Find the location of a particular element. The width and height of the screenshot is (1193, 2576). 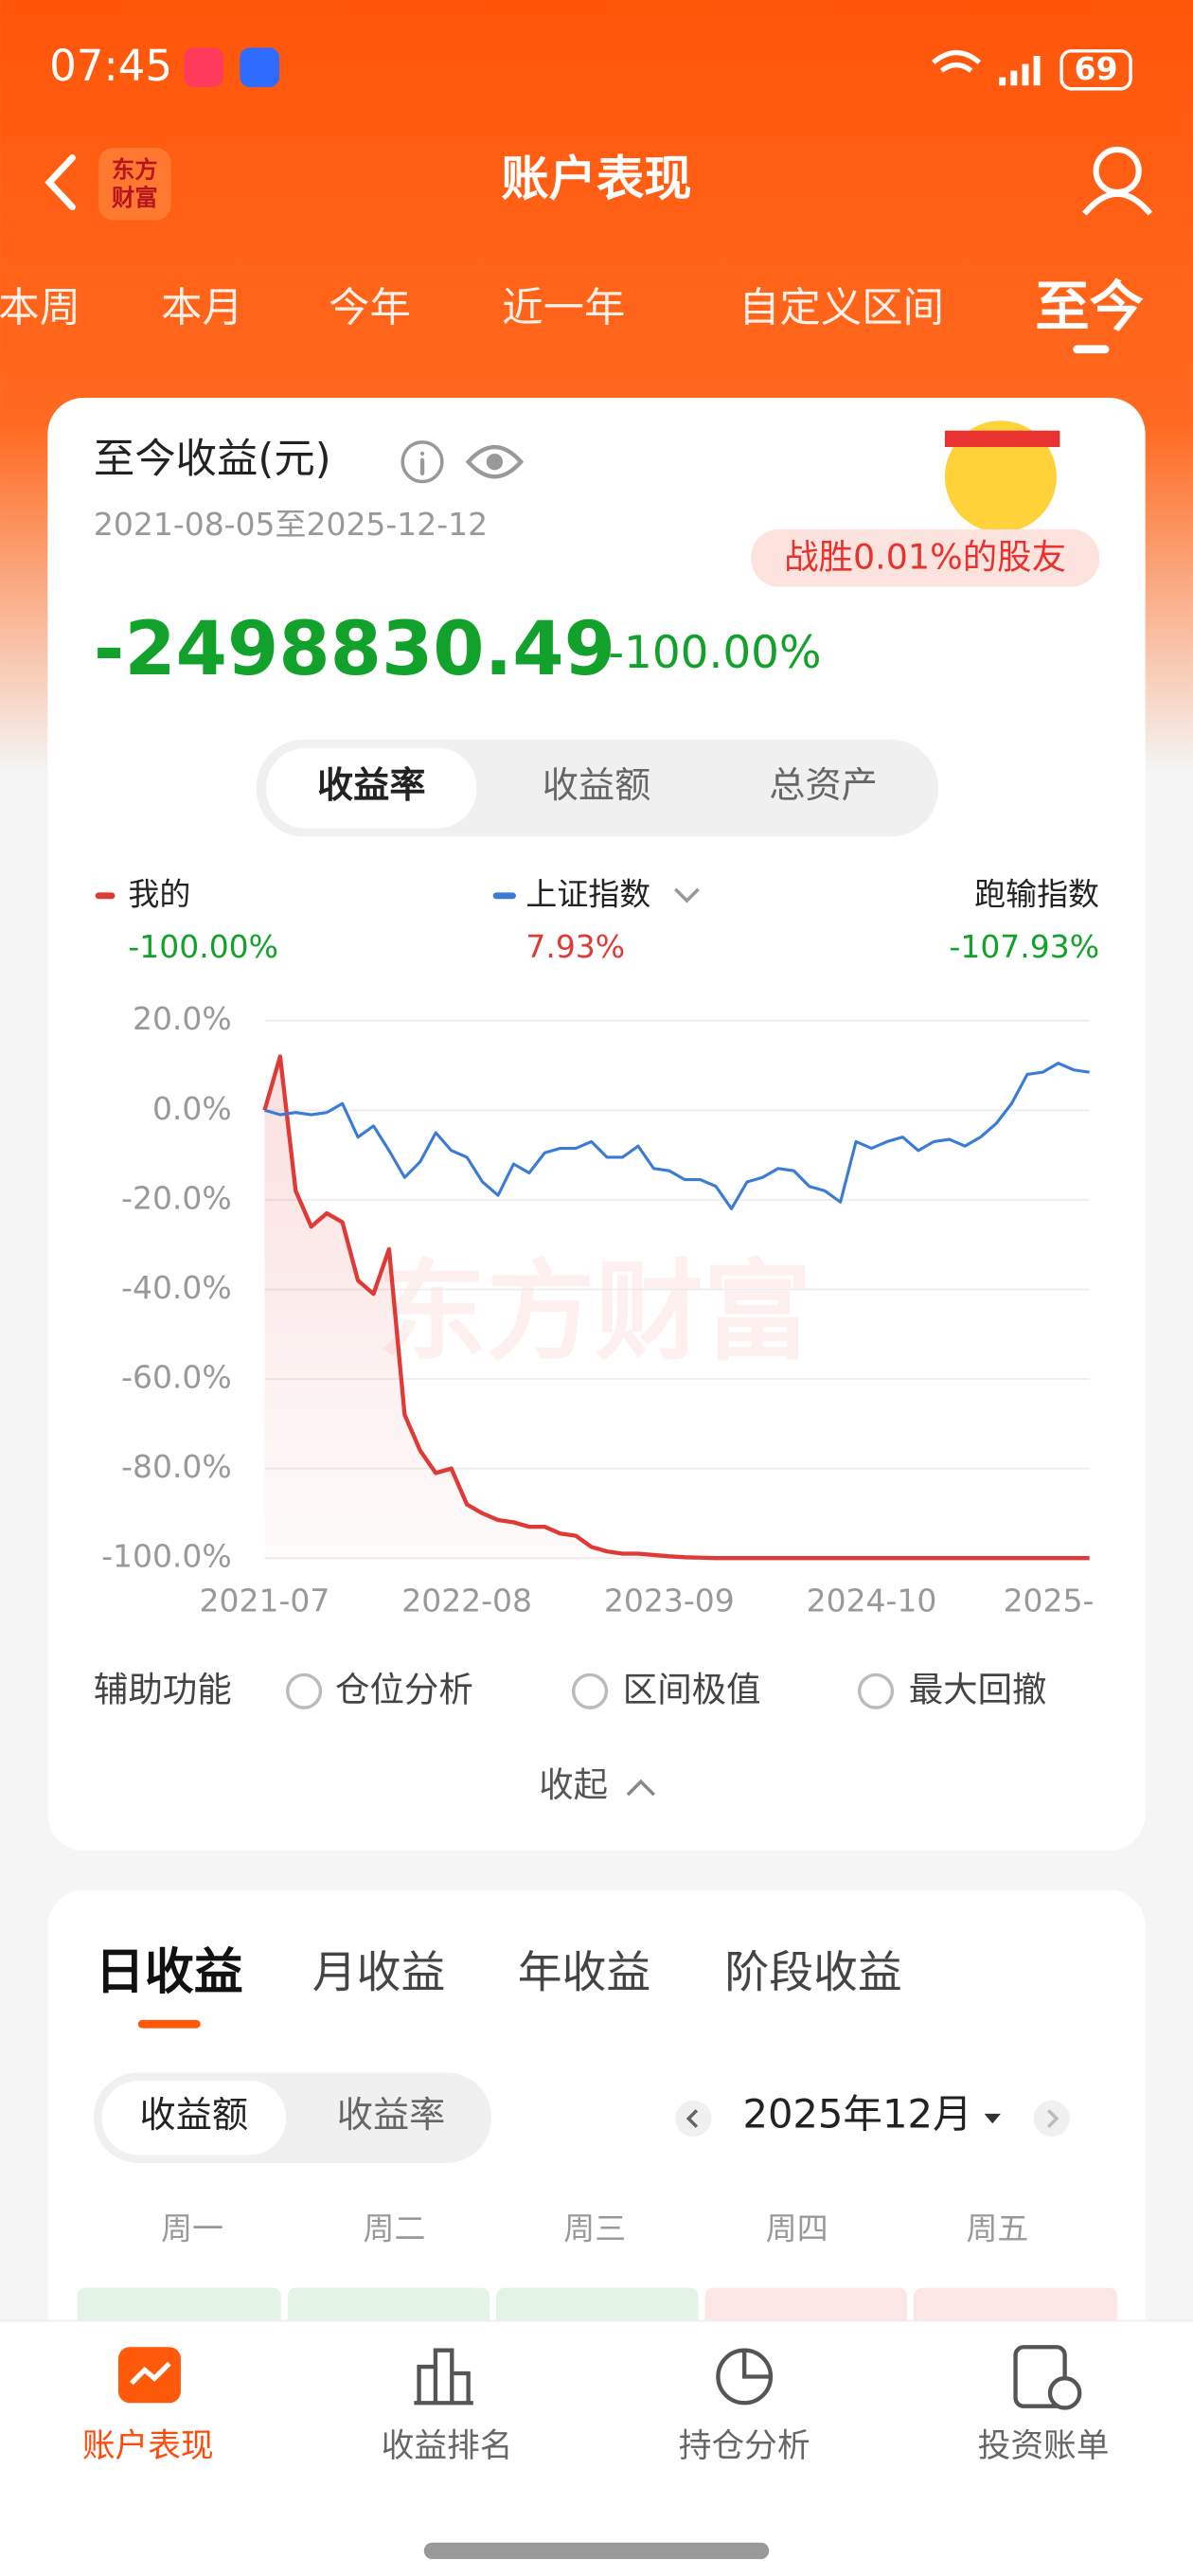

weekday: 周一 is located at coordinates (192, 2228).